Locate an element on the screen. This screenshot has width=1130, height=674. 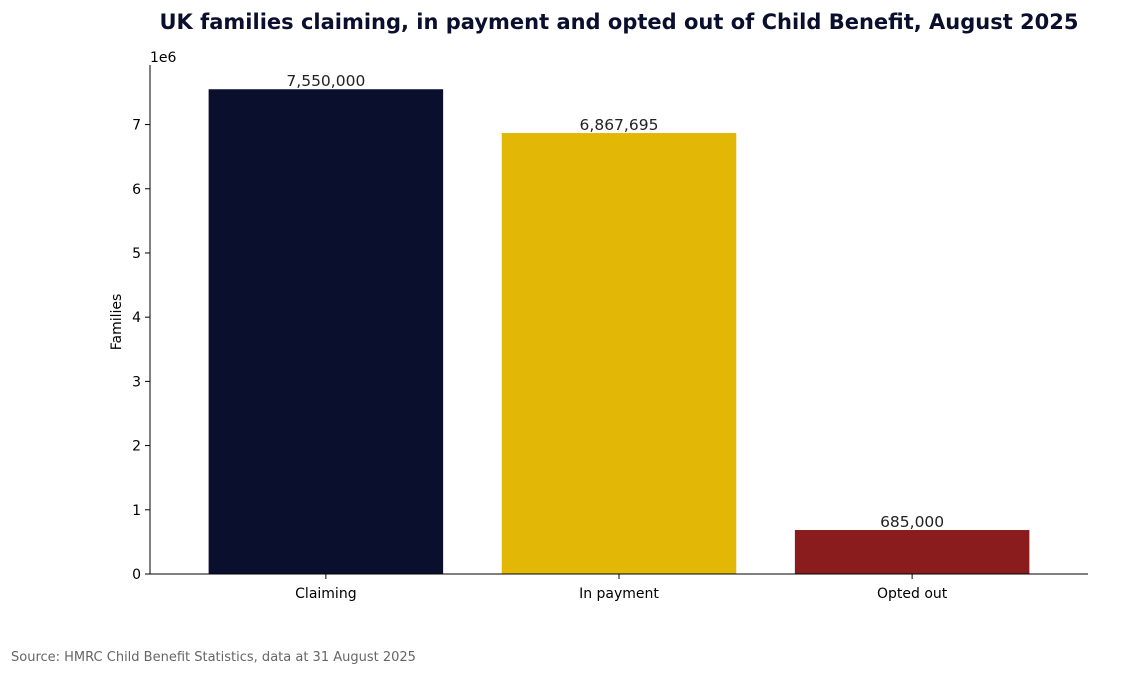
x-axis-ticks: Claiming In payment Opted out is located at coordinates (621, 588).